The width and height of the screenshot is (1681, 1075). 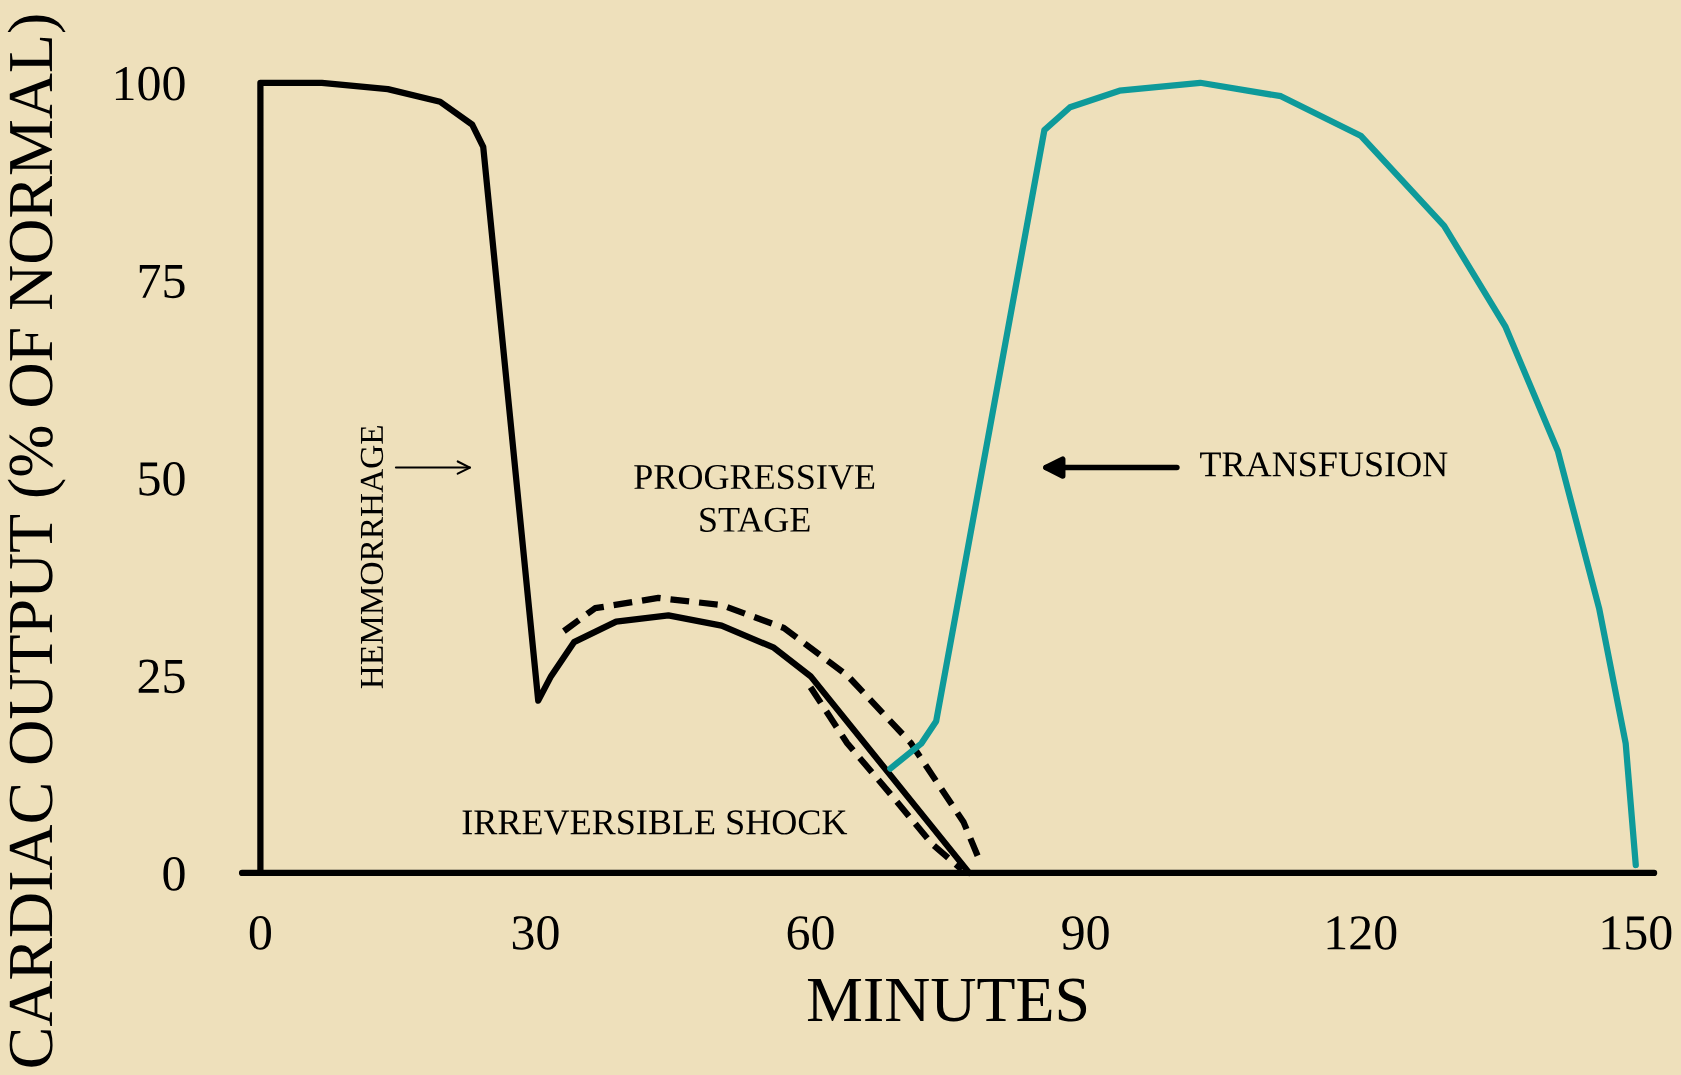 I want to click on annotation: TRANSFUSION, so click(x=1324, y=464).